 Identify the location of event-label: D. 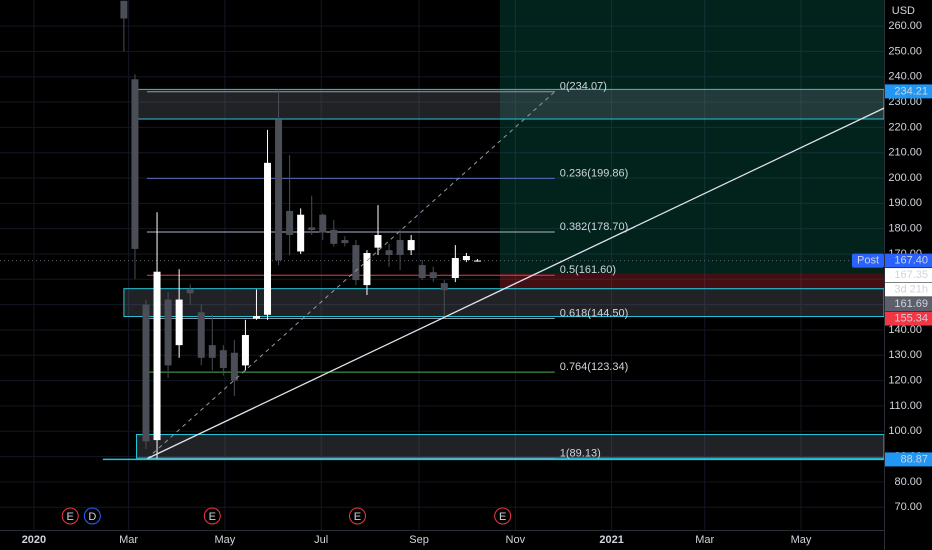
(92, 517).